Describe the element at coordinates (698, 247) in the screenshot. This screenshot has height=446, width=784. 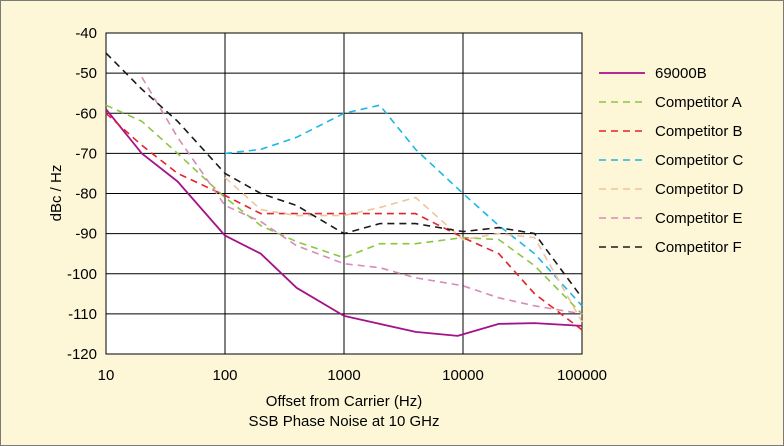
I see `legend-label: Competitor F` at that location.